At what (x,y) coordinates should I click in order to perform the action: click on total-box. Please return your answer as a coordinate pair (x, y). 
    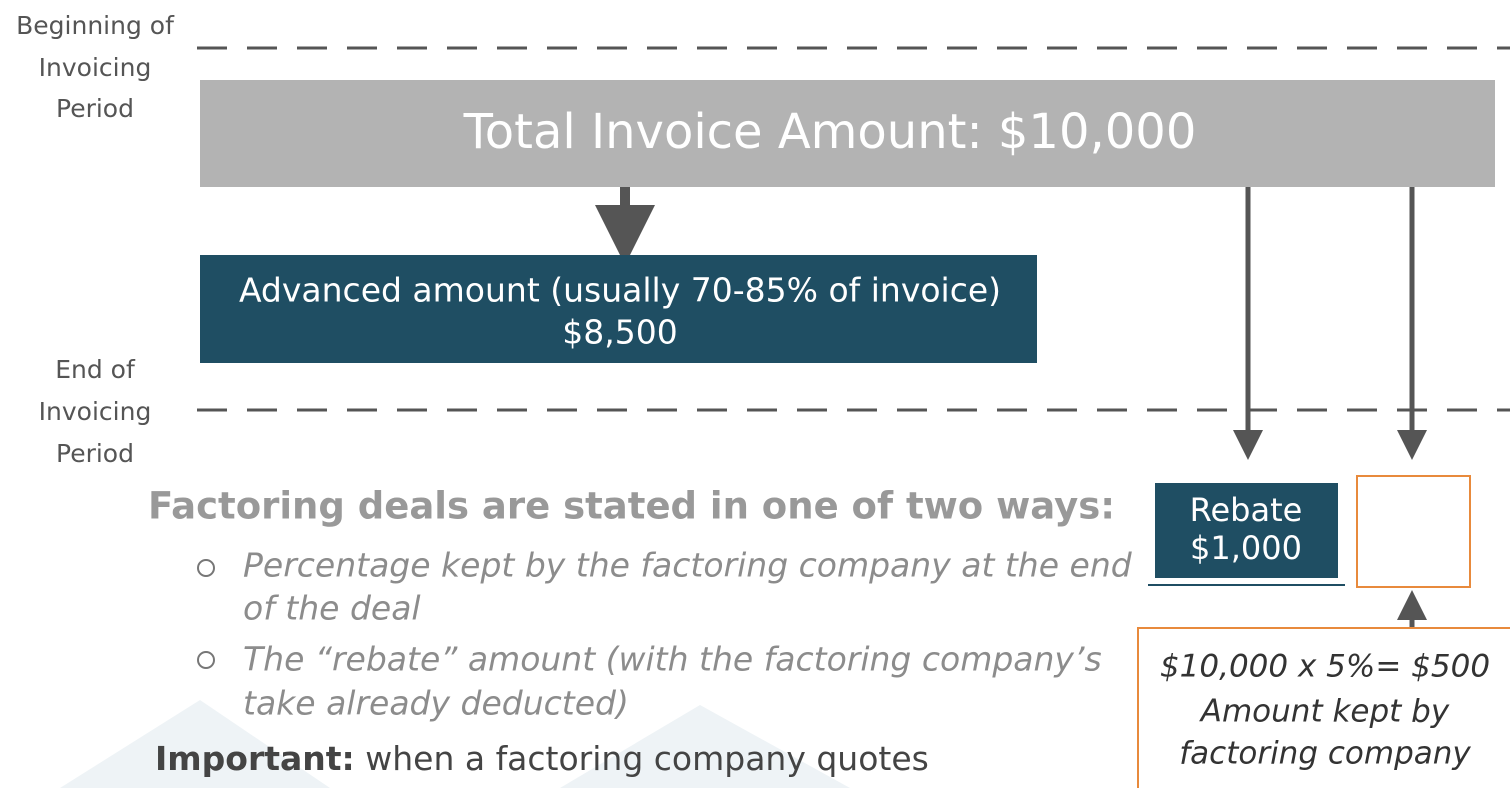
    Looking at the image, I should click on (847, 133).